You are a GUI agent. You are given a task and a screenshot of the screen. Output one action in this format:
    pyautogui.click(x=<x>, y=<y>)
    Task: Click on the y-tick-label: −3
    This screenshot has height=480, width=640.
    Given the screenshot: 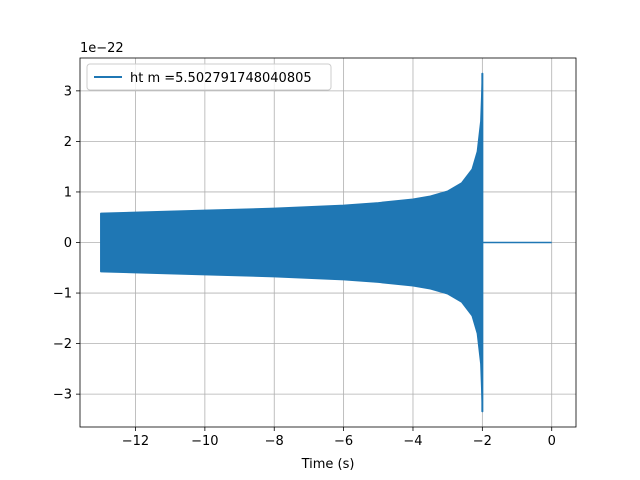 What is the action you would take?
    pyautogui.click(x=62, y=395)
    